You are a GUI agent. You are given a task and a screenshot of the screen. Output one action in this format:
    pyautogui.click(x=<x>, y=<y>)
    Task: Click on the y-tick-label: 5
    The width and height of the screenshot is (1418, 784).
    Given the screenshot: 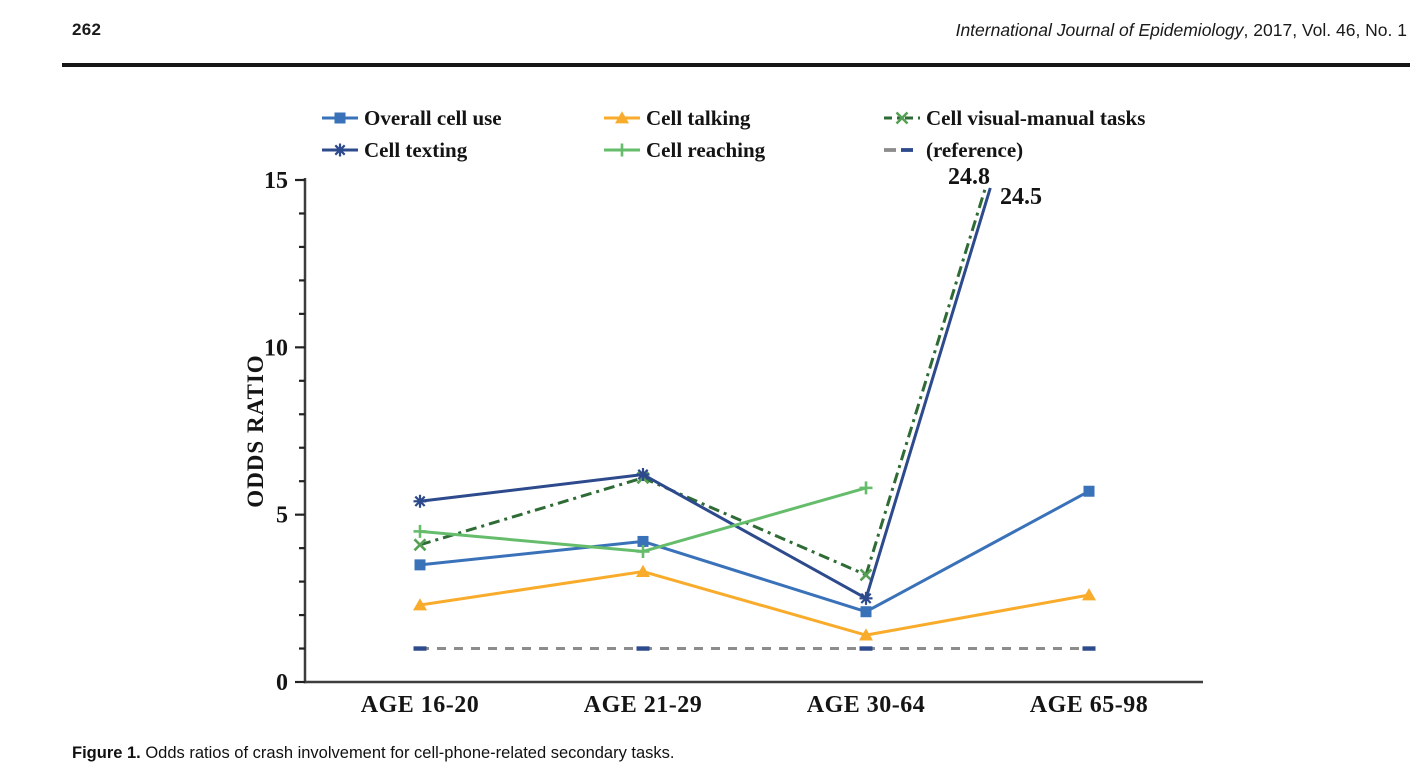 What is the action you would take?
    pyautogui.click(x=282, y=516)
    